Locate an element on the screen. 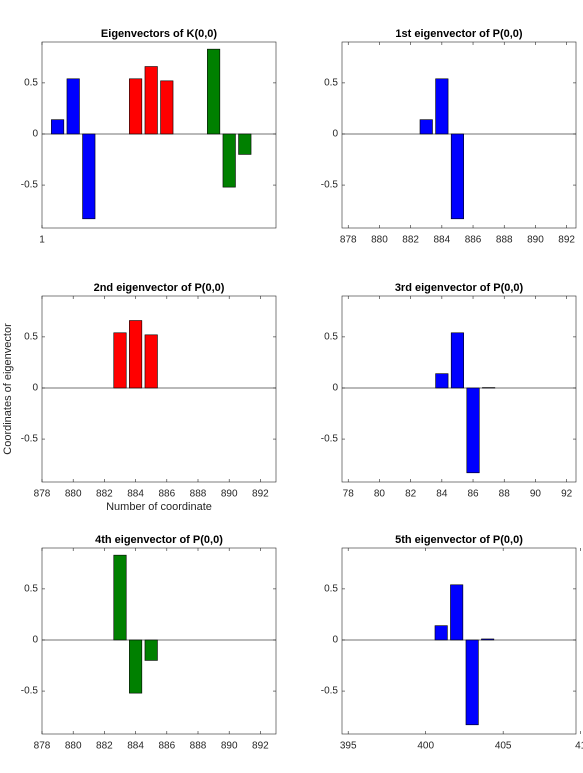 The image size is (583, 773). x-tick-label: 86 is located at coordinates (473, 494).